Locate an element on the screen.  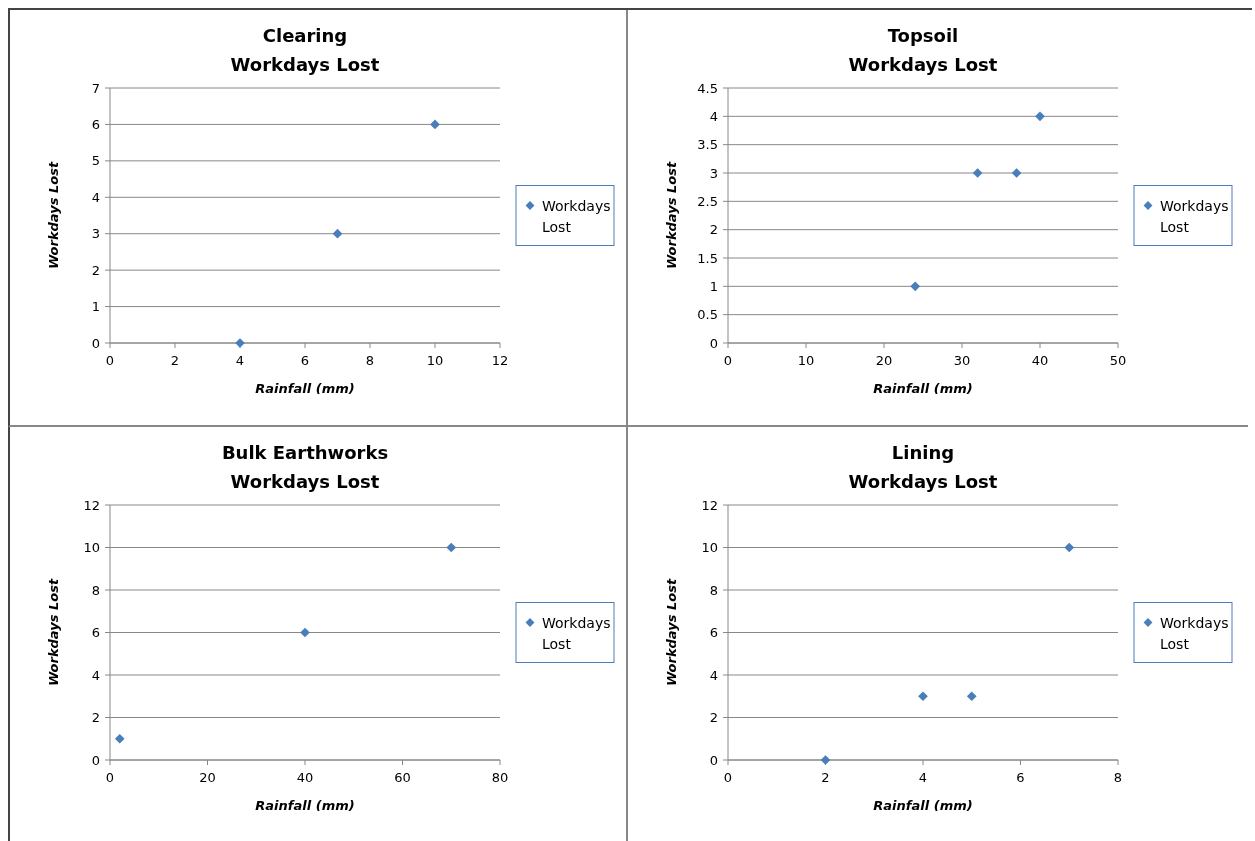
y-tick-label: 4.5 is located at coordinates (707, 88).